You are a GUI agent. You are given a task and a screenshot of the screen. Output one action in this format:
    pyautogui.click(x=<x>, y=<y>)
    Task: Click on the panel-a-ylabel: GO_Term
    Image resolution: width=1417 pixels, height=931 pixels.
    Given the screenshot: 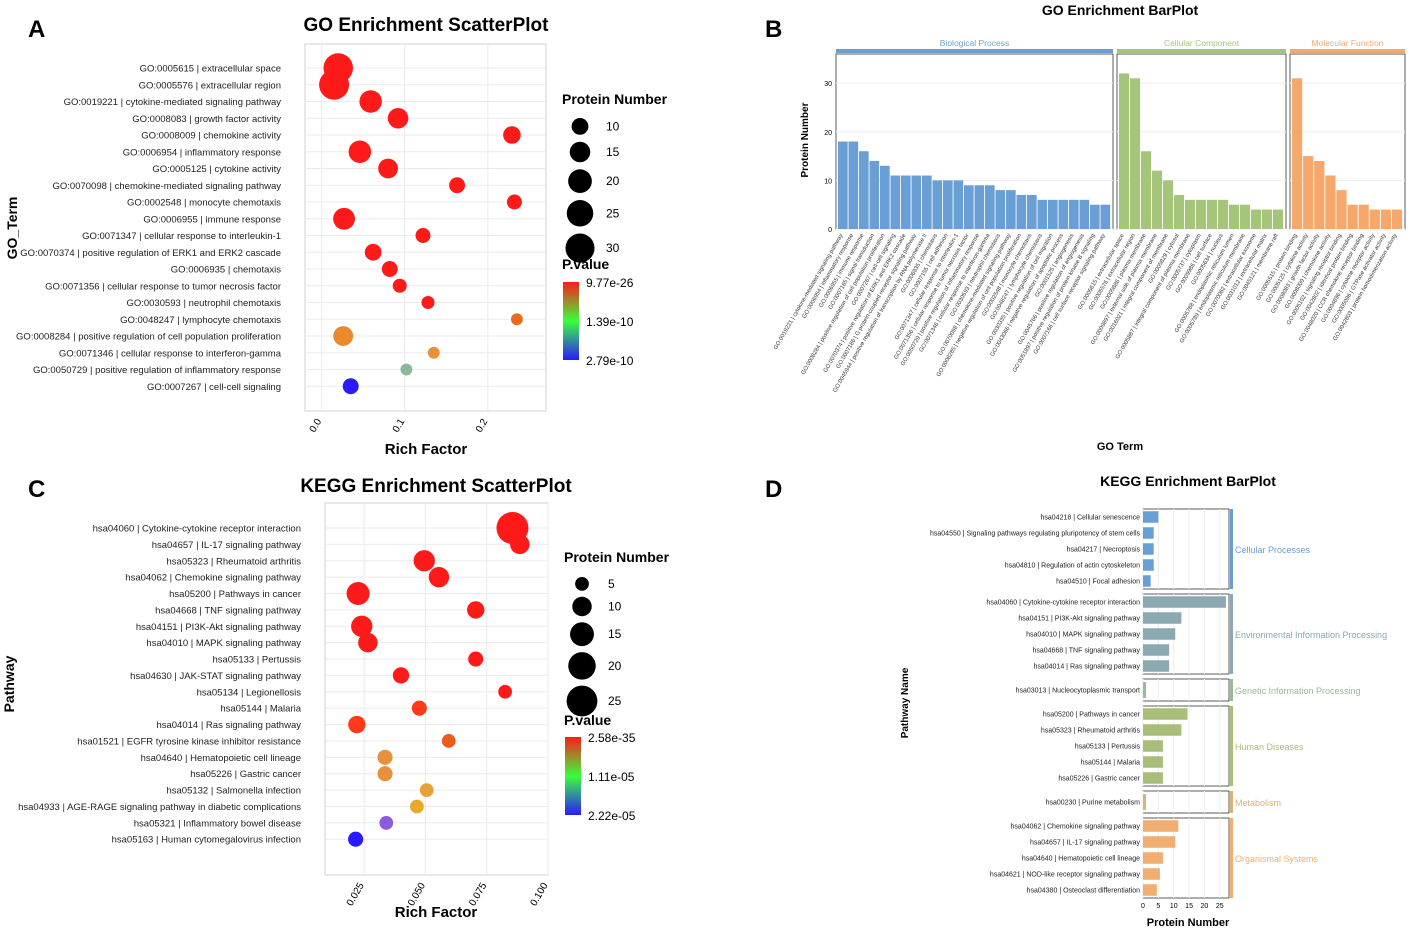 What is the action you would take?
    pyautogui.click(x=12, y=228)
    